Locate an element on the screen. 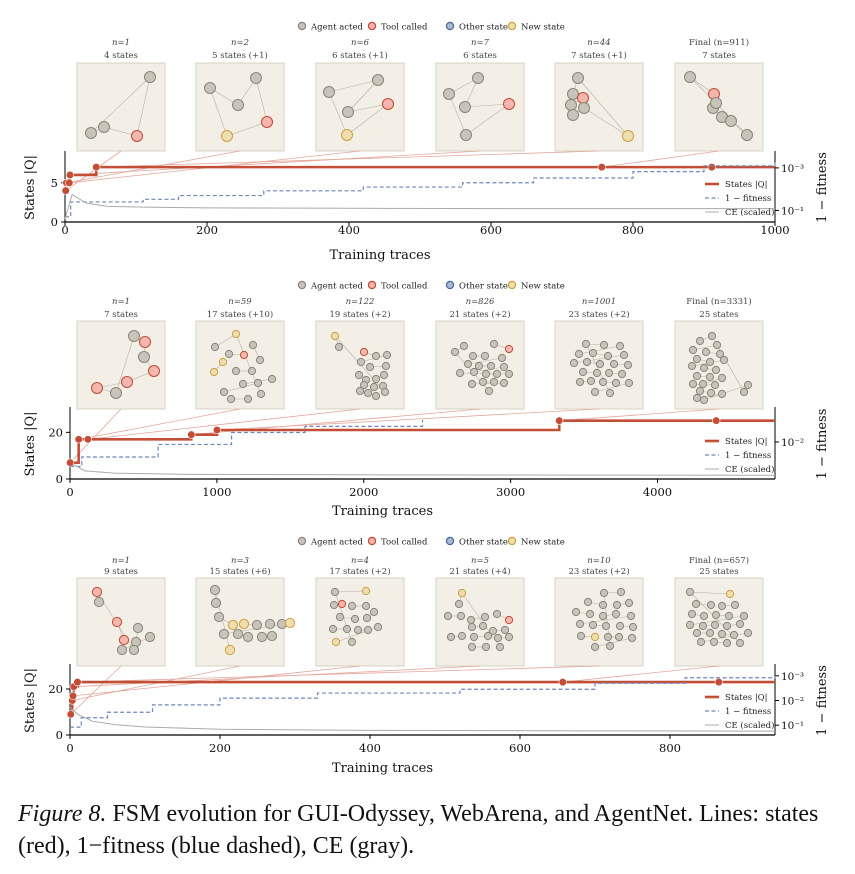 This screenshot has width=855, height=874. snapshot-title: n=59 is located at coordinates (240, 302).